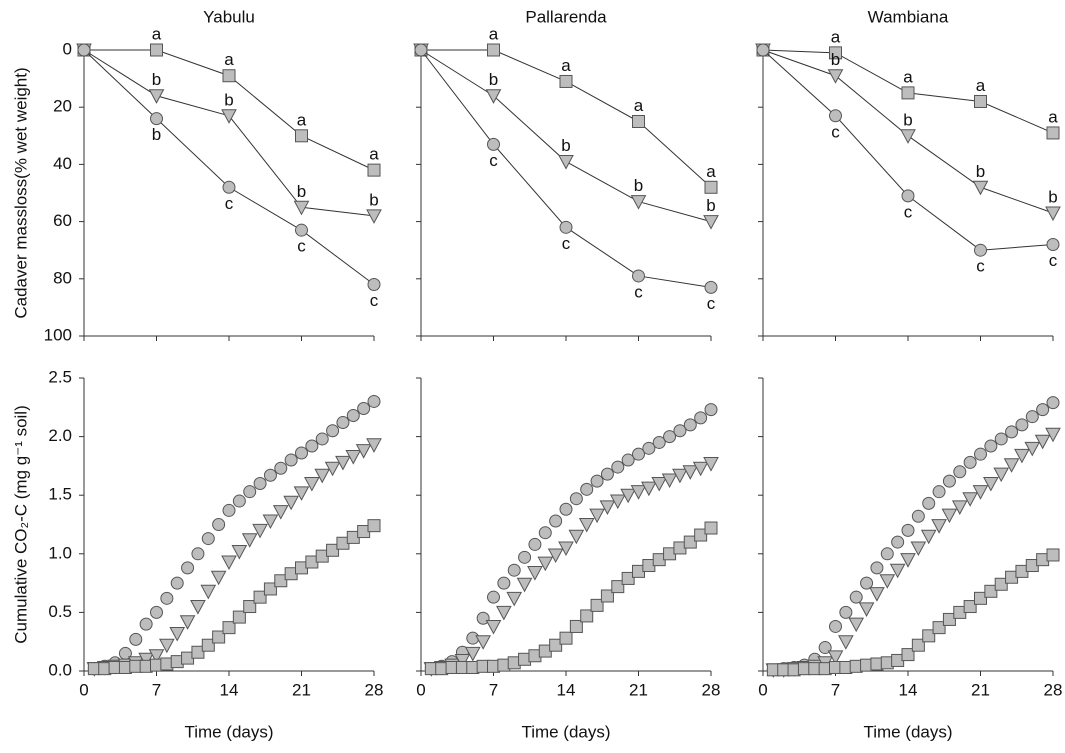 The height and width of the screenshot is (753, 1065). Describe the element at coordinates (301, 689) in the screenshot. I see `x-tick-label: 21` at that location.